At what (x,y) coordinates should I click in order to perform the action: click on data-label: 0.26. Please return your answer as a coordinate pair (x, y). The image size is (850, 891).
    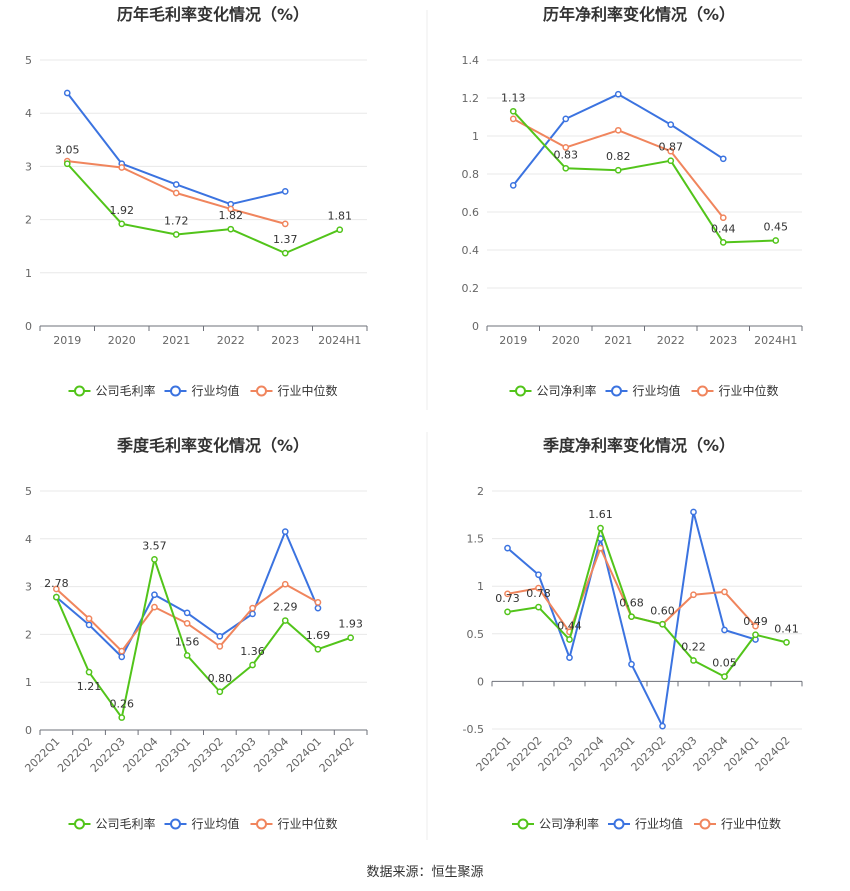
    Looking at the image, I should click on (122, 704).